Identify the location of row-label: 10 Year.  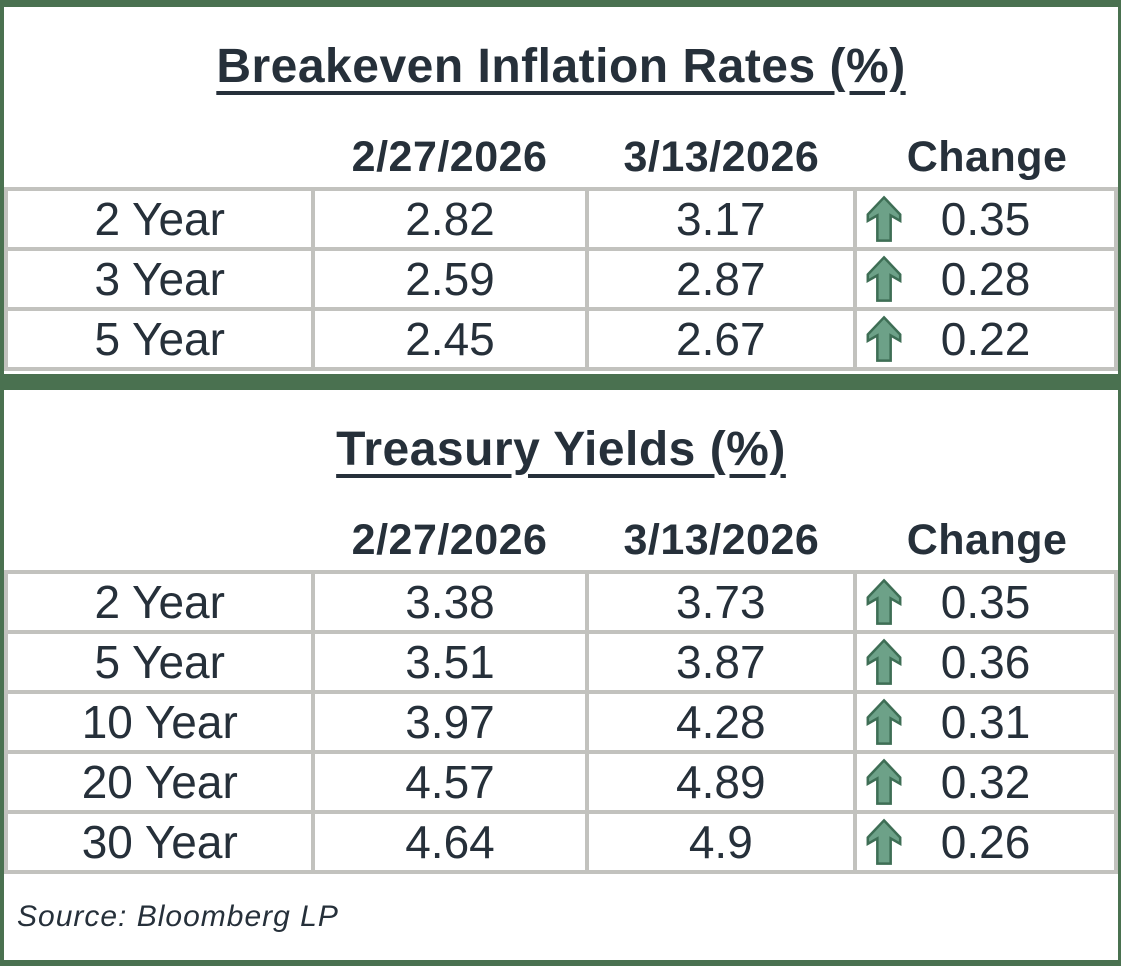
(160, 722).